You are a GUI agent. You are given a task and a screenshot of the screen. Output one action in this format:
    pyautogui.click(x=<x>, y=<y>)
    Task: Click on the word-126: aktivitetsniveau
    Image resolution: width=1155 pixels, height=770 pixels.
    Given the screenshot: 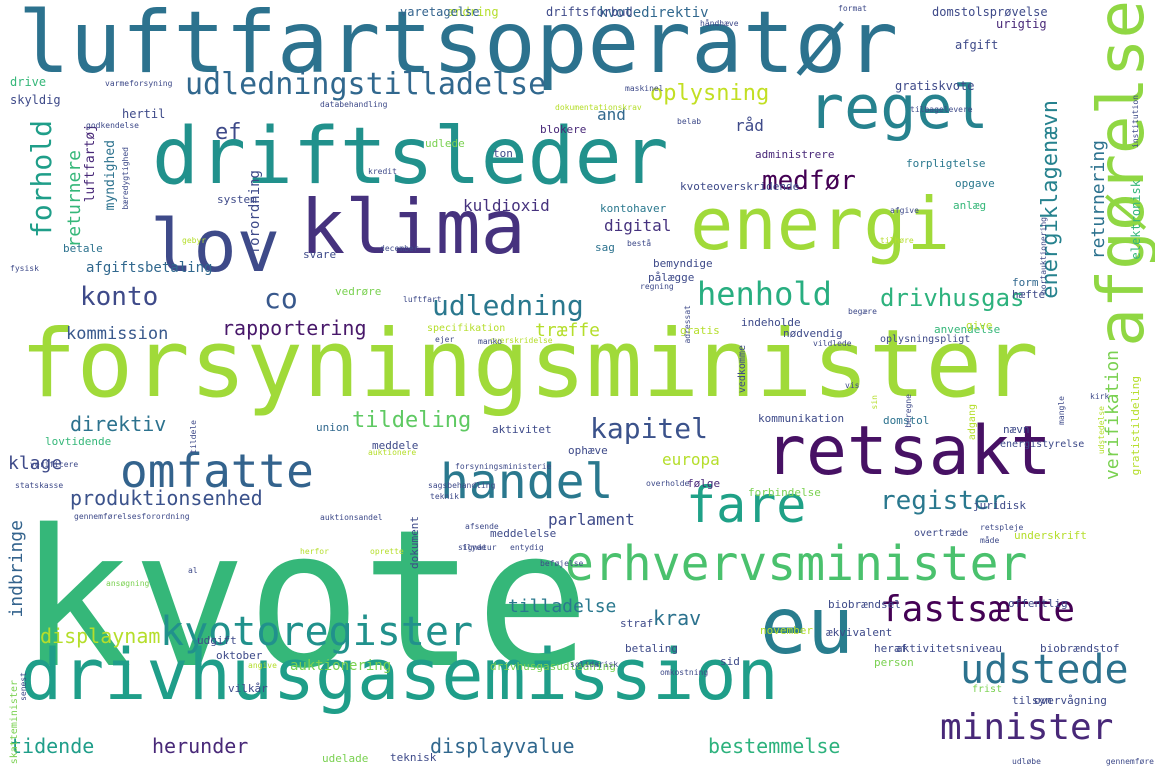 What is the action you would take?
    pyautogui.click(x=949, y=648)
    